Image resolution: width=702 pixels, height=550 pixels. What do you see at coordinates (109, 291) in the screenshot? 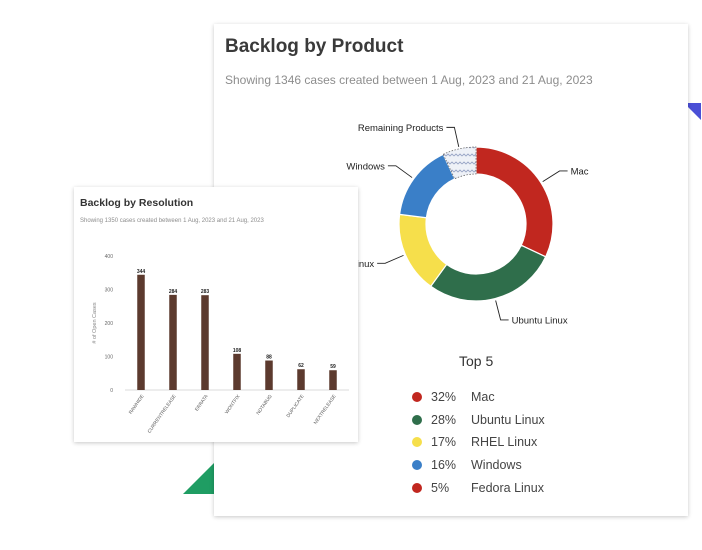
I see `y-tick-label: 300` at bounding box center [109, 291].